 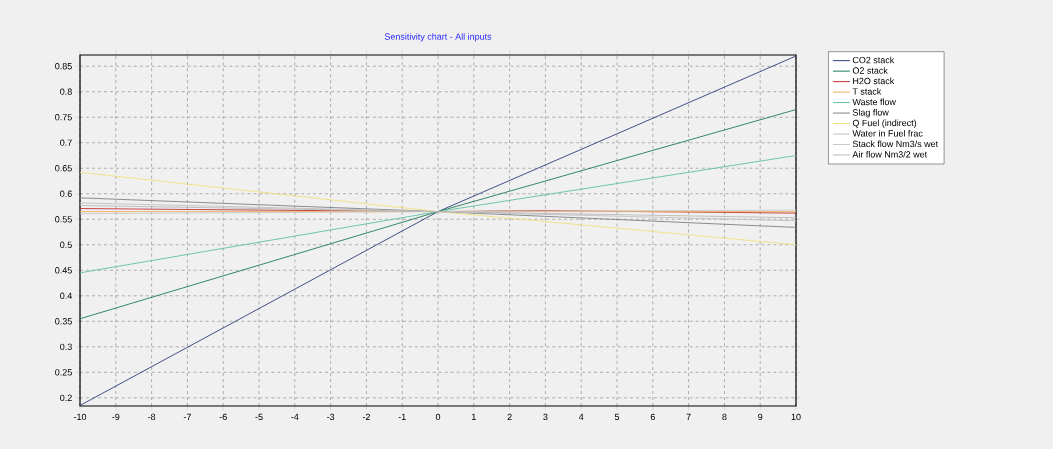 I want to click on y-tick-label: 0.3, so click(x=66, y=346).